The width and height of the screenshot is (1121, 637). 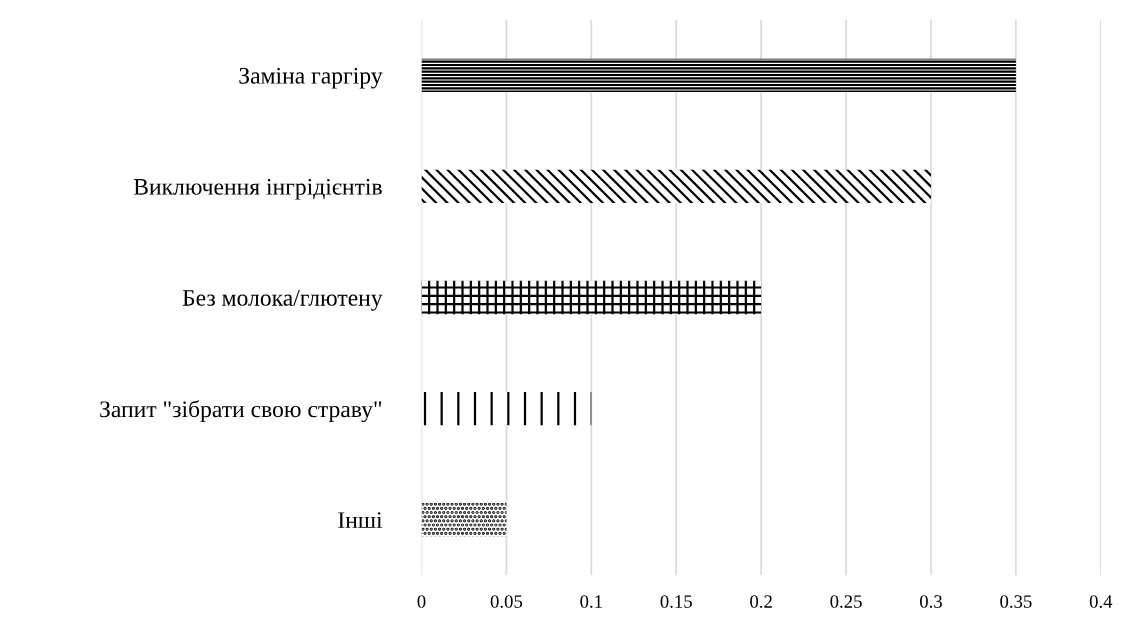 What do you see at coordinates (591, 601) in the screenshot?
I see `x-tick-label: 0.1` at bounding box center [591, 601].